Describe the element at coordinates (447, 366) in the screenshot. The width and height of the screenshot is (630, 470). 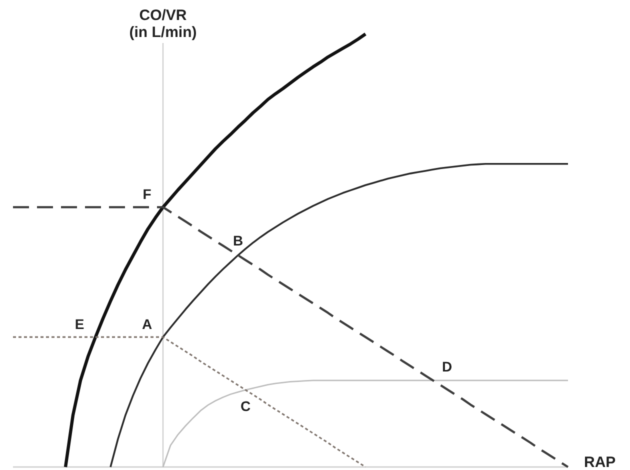
I see `annotation: D` at that location.